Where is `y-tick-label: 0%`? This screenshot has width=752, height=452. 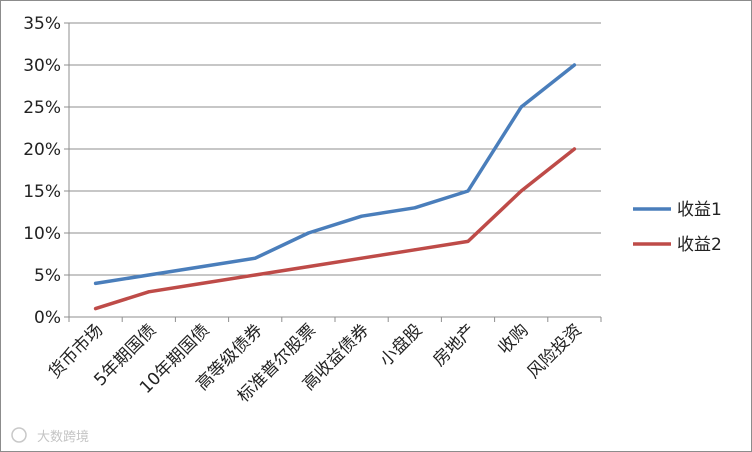
y-tick-label: 0% is located at coordinates (47, 318).